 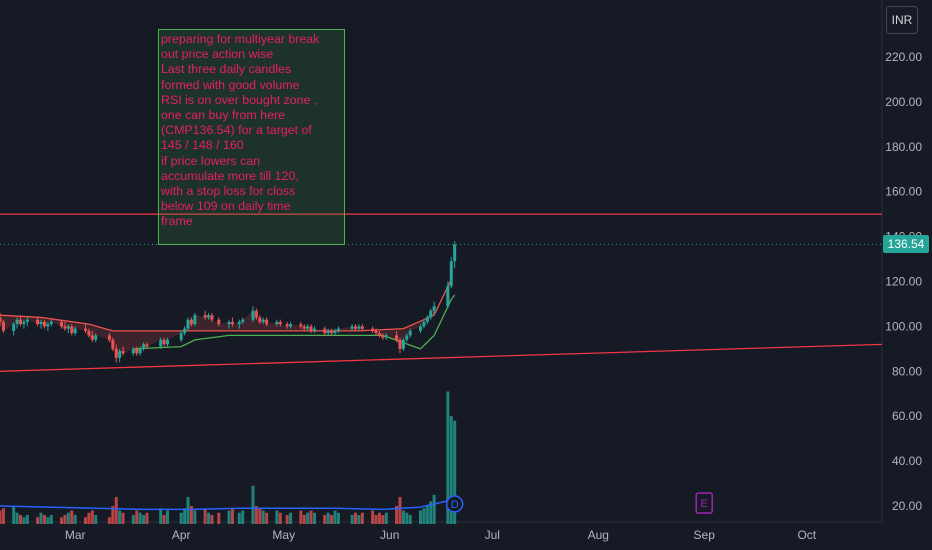 What do you see at coordinates (705, 535) in the screenshot?
I see `x-tick-label: Sep` at bounding box center [705, 535].